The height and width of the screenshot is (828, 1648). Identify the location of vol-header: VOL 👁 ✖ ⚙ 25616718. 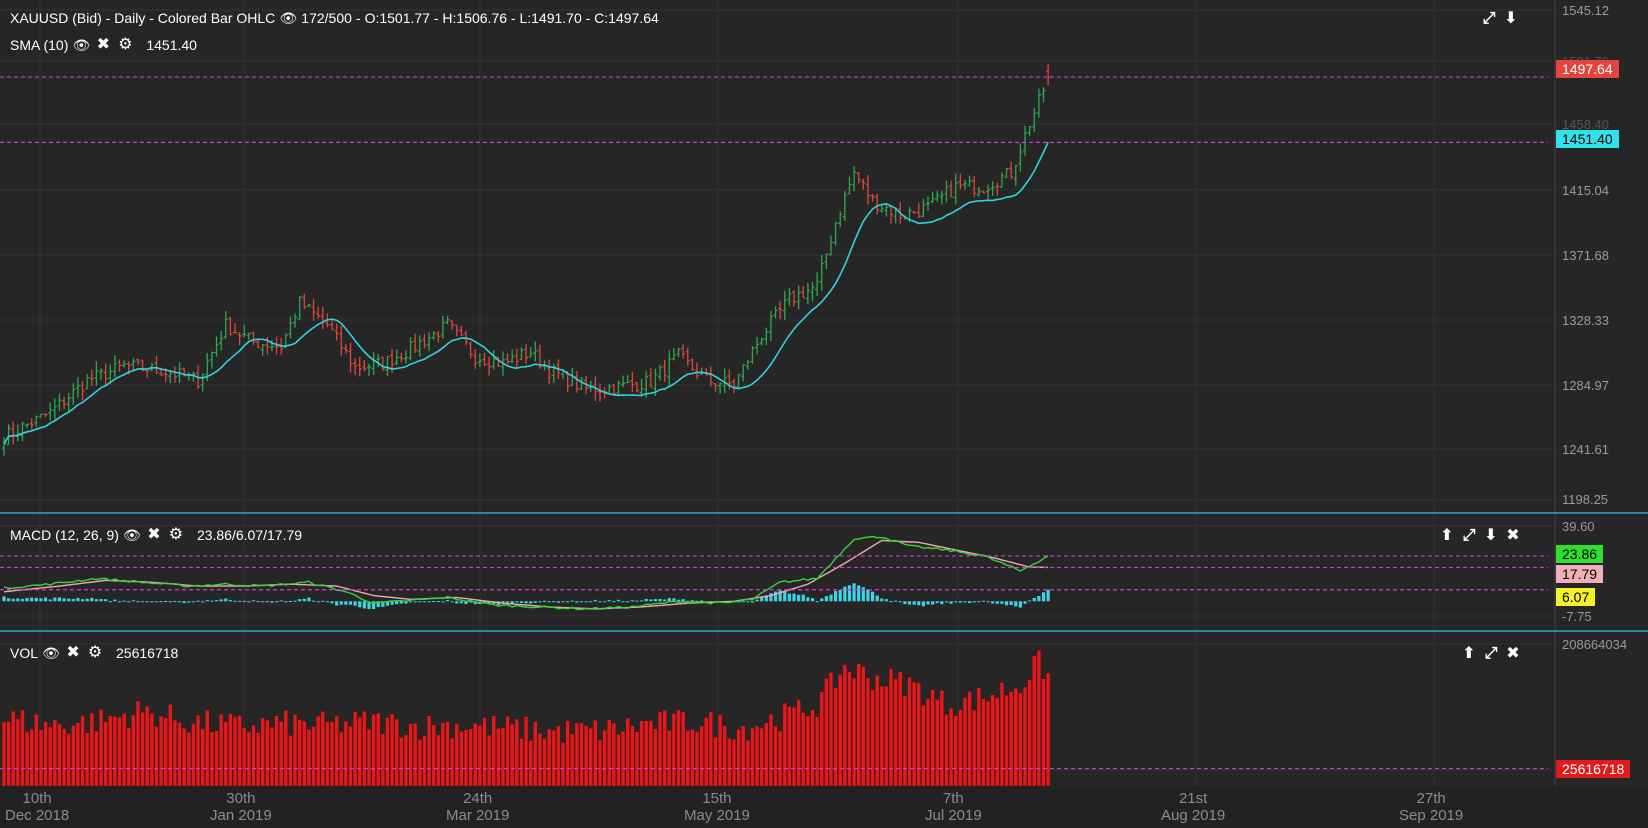
(96, 653).